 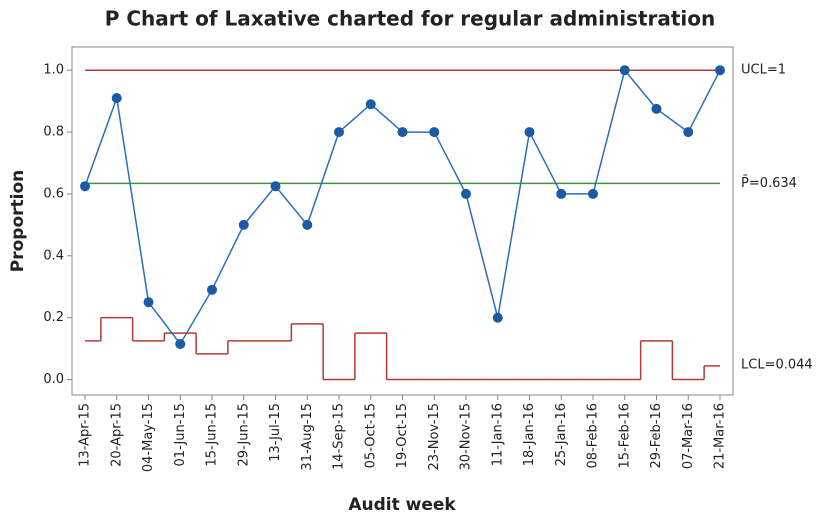 I want to click on x-tick-label: 14-Sep-15, so click(x=339, y=436).